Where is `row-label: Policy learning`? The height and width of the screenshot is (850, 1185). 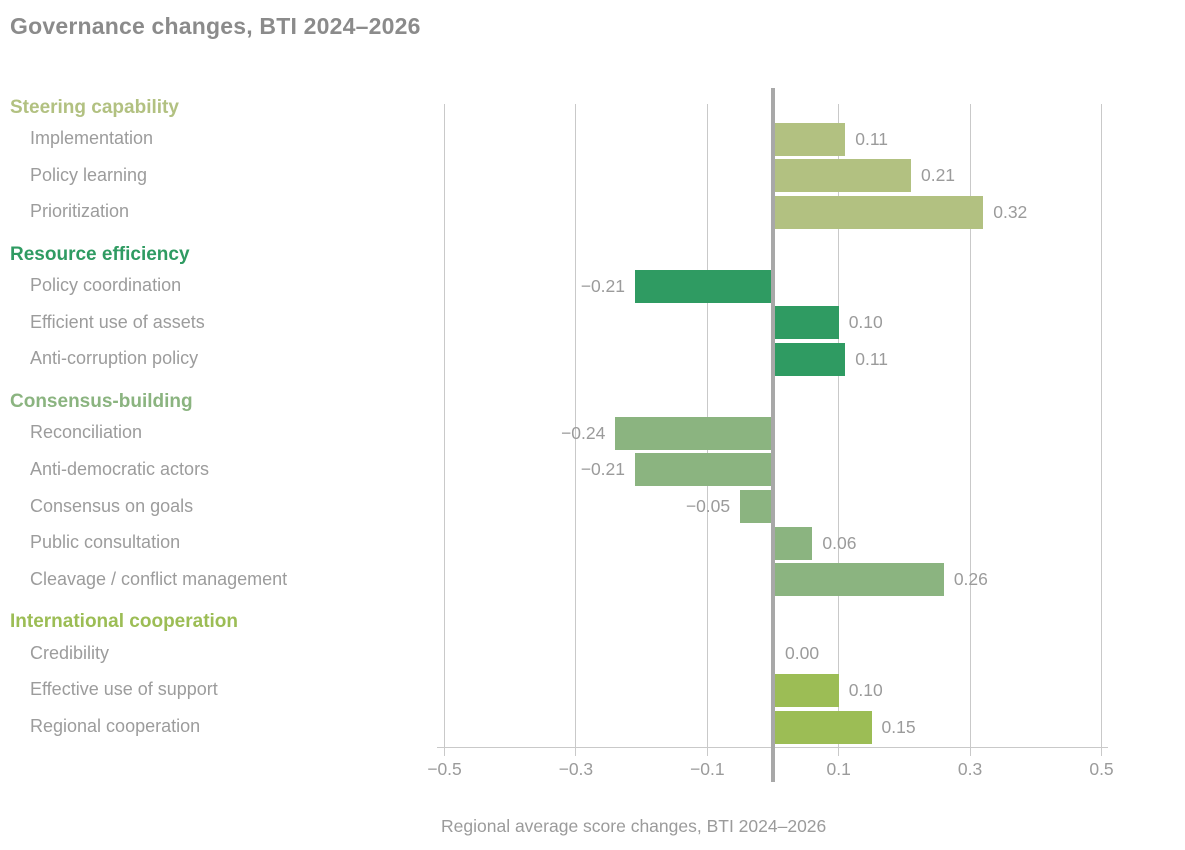 row-label: Policy learning is located at coordinates (89, 174).